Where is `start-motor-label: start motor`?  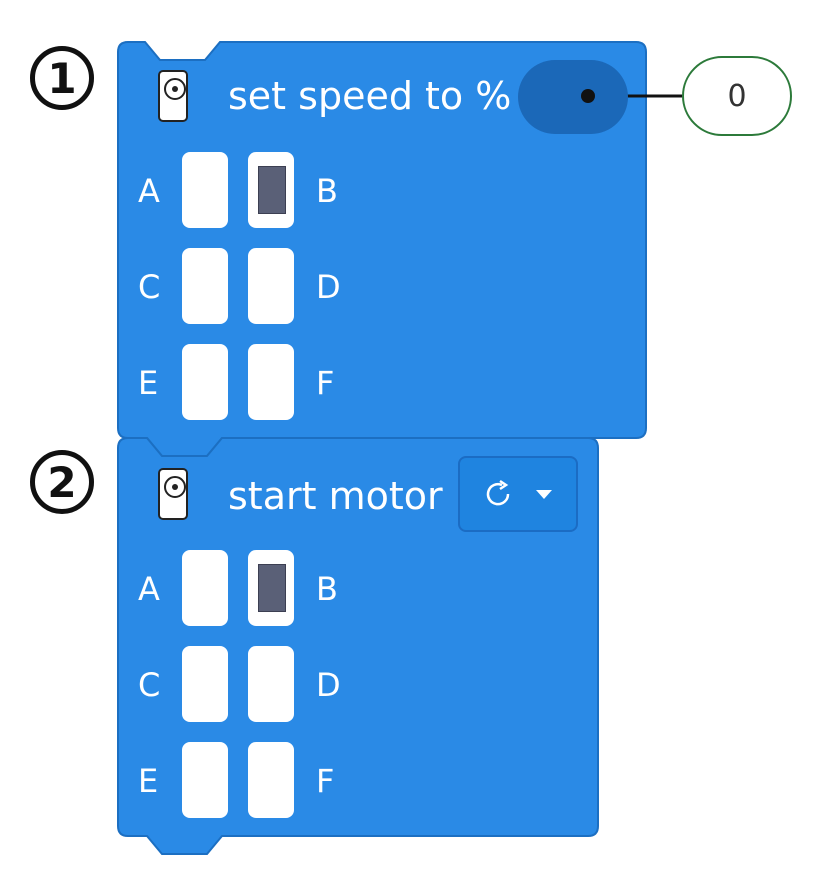
start-motor-label: start motor is located at coordinates (335, 496).